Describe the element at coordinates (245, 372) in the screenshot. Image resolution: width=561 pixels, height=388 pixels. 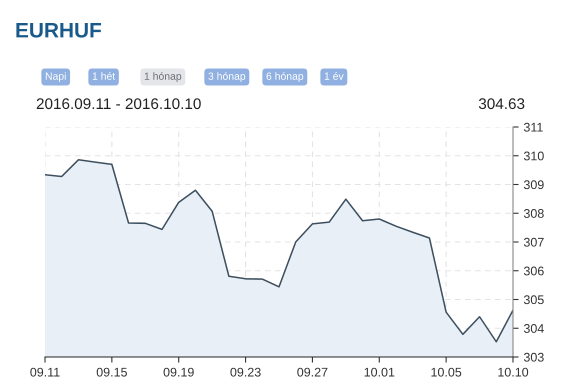
I see `x-tick-label: 09.23` at that location.